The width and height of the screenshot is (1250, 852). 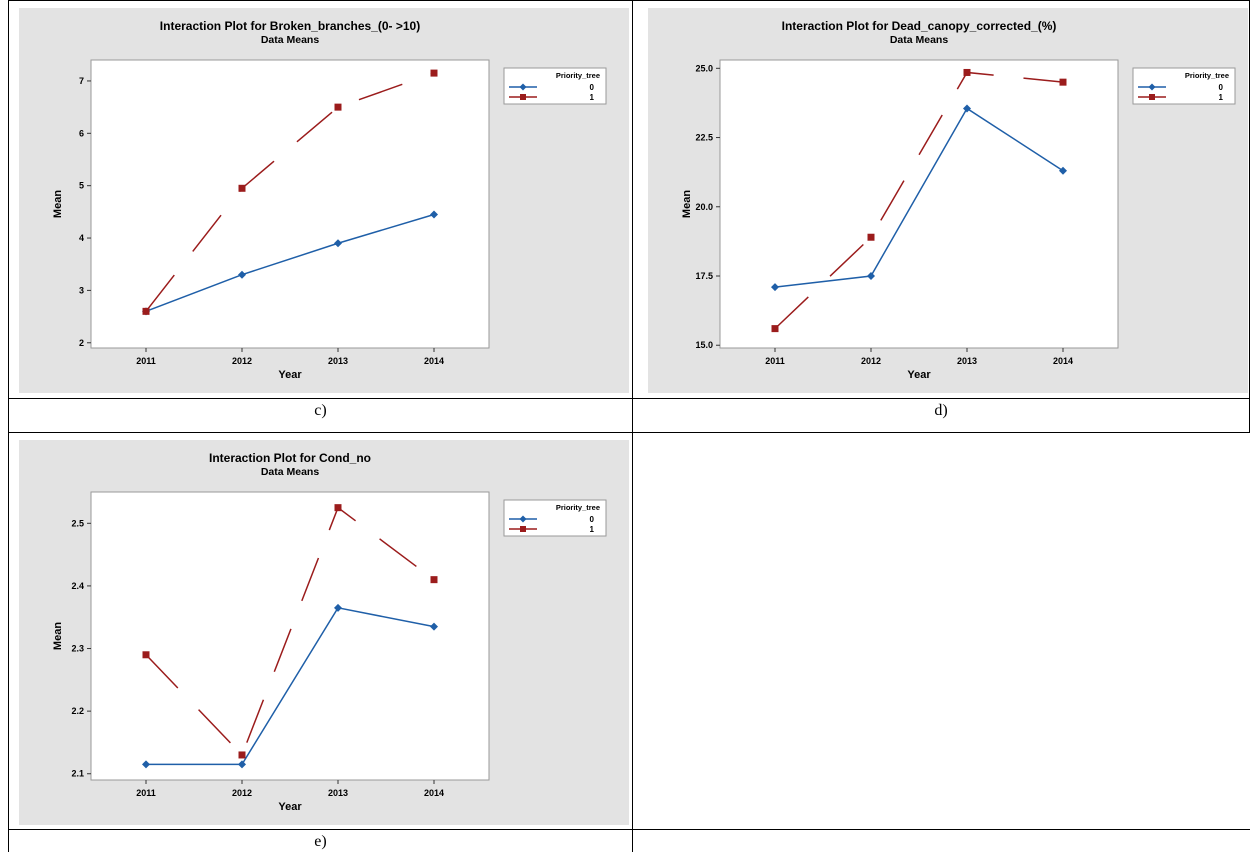 I want to click on y-tick-label: 5, so click(x=81, y=186).